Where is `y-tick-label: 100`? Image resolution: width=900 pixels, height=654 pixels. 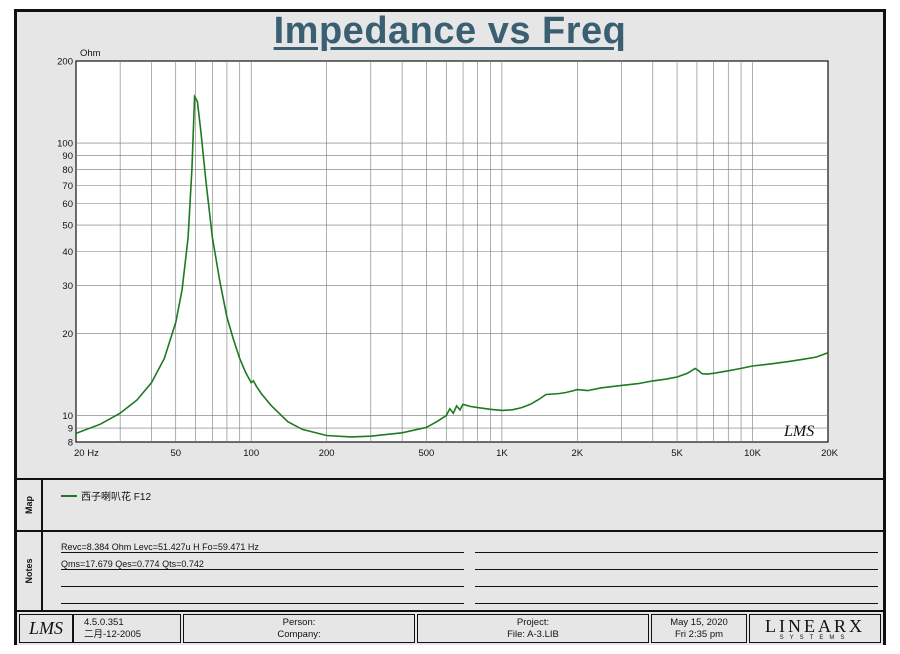 y-tick-label: 100 is located at coordinates (65, 144).